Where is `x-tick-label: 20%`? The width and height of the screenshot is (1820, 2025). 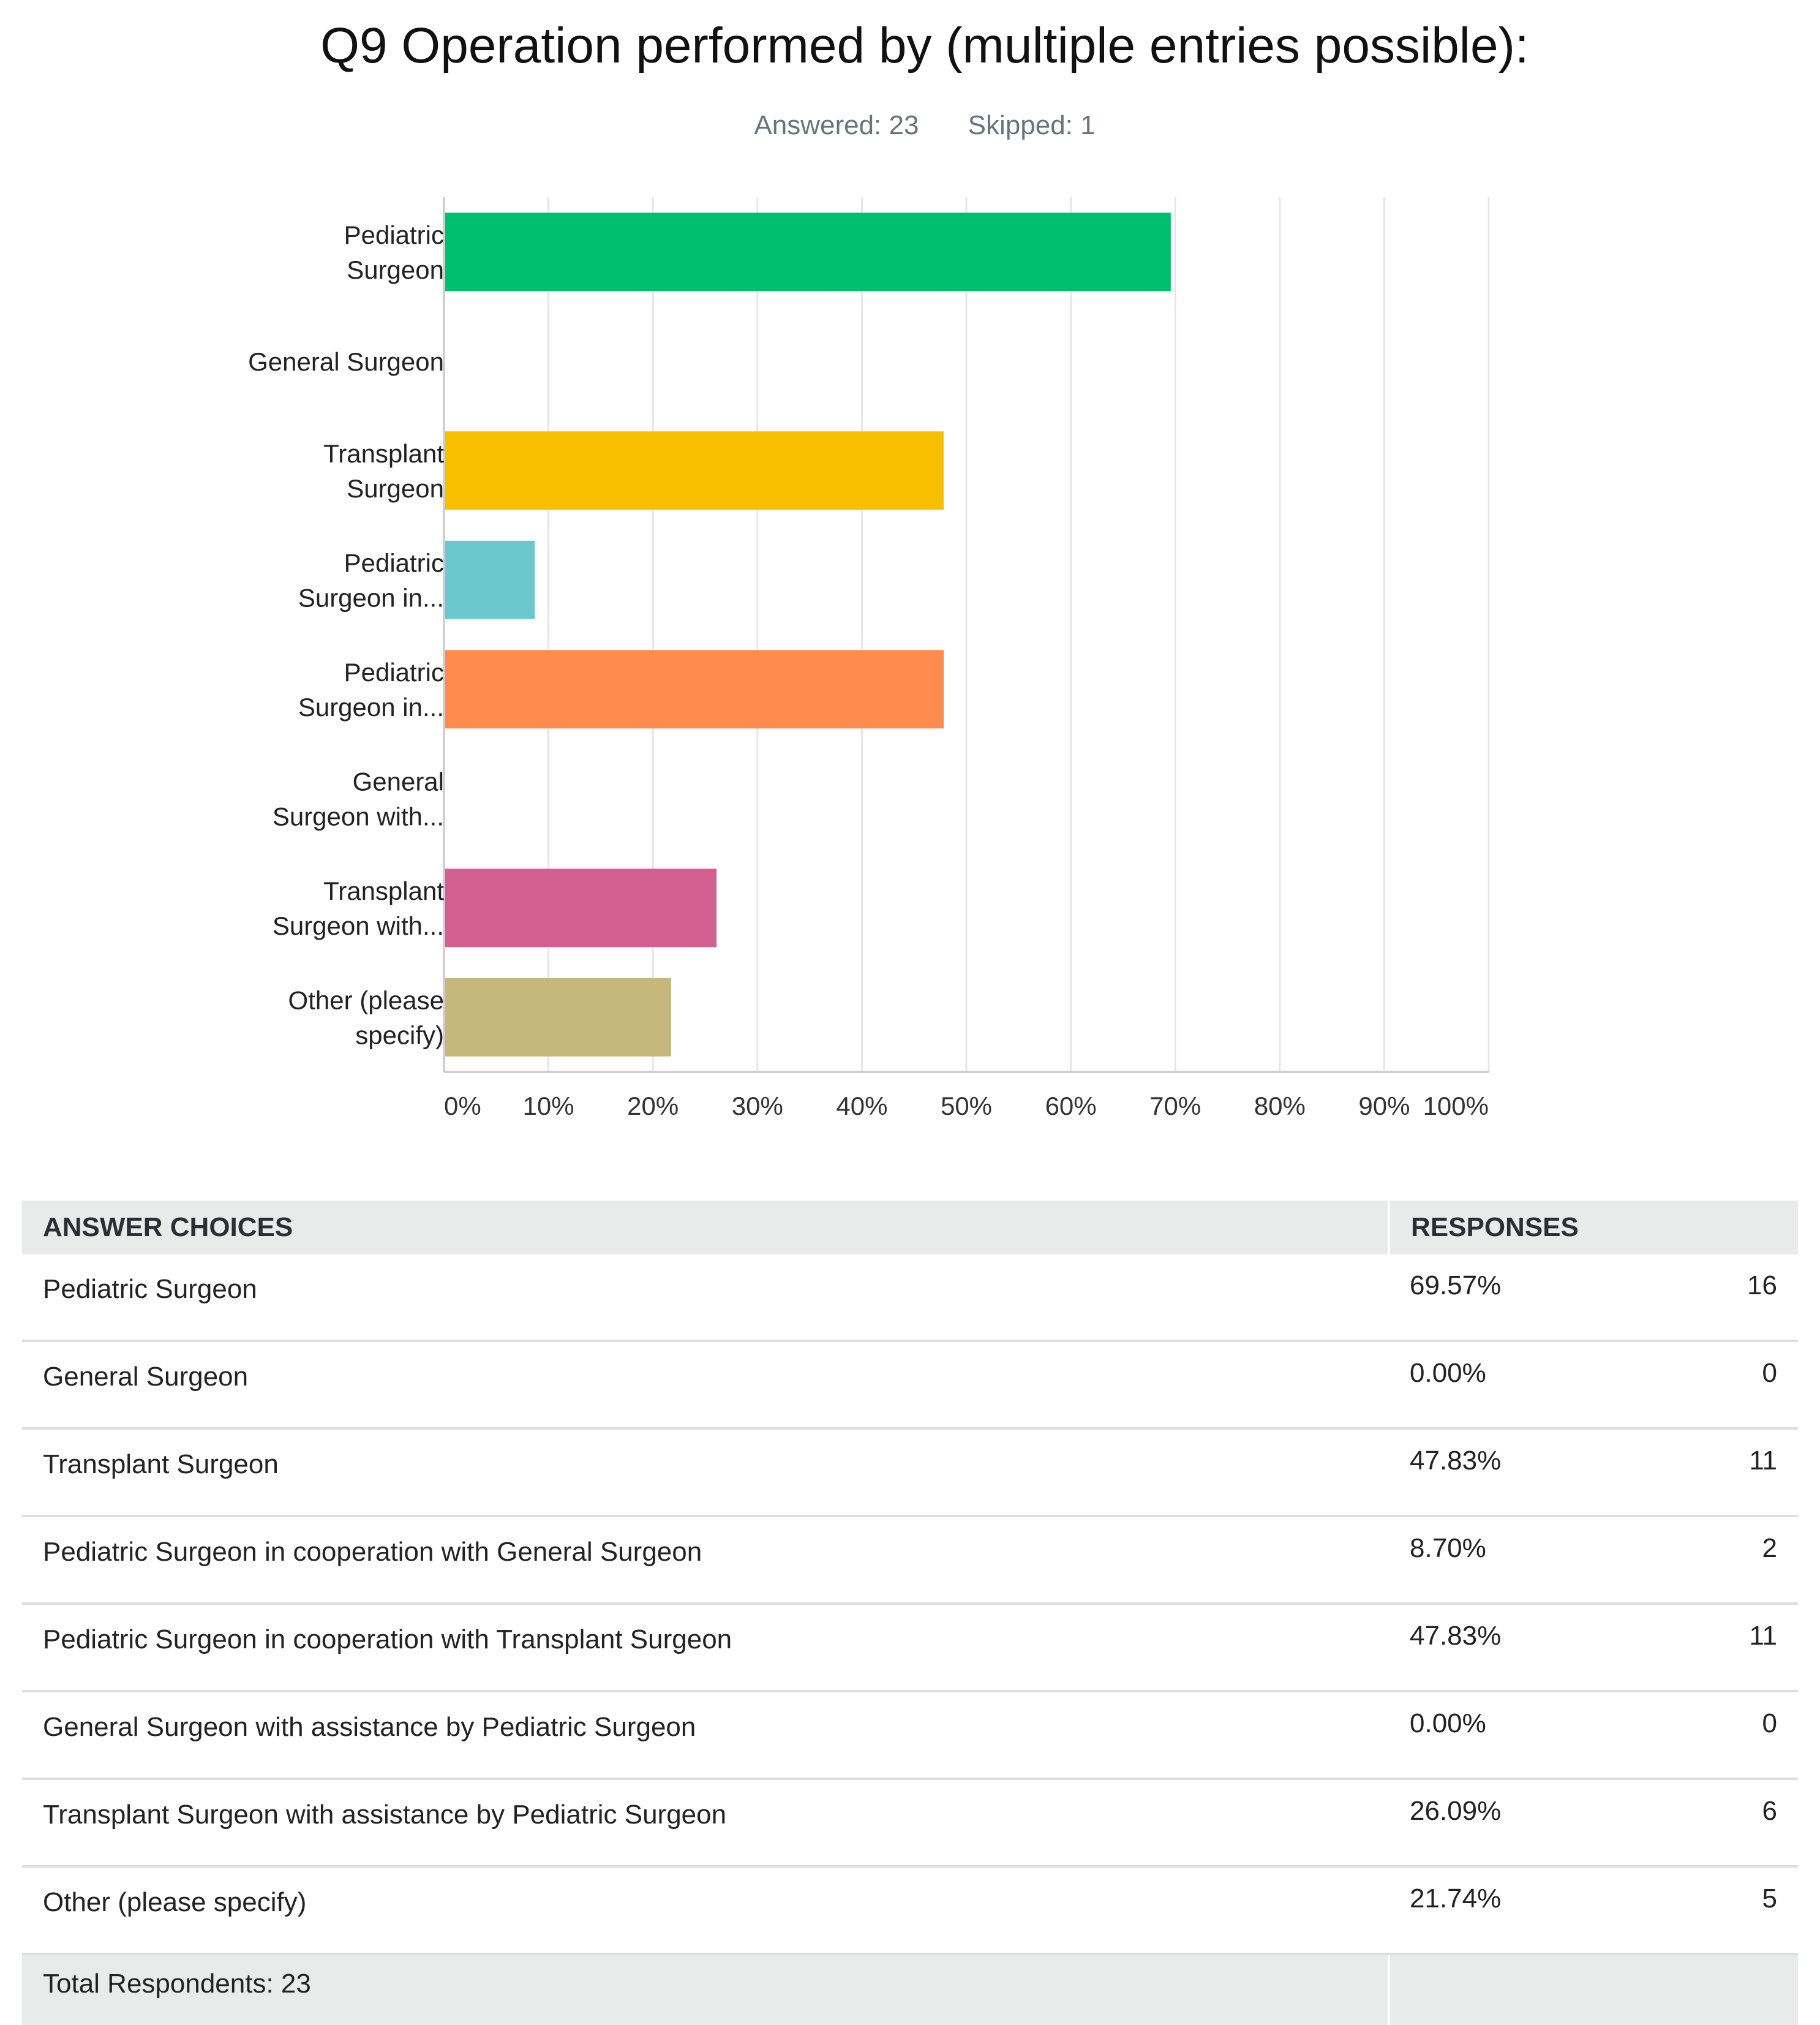 x-tick-label: 20% is located at coordinates (653, 1106).